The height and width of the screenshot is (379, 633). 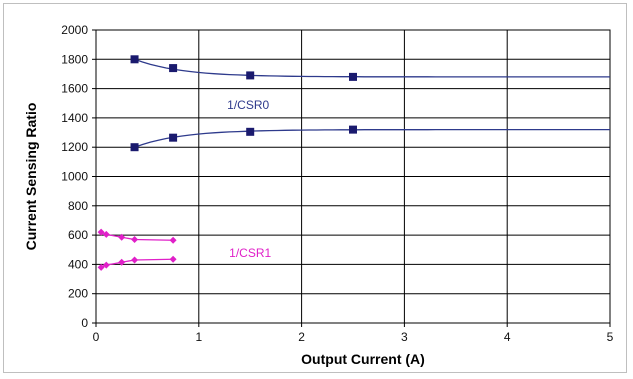 What do you see at coordinates (74, 59) in the screenshot?
I see `y-tick-label: 1800` at bounding box center [74, 59].